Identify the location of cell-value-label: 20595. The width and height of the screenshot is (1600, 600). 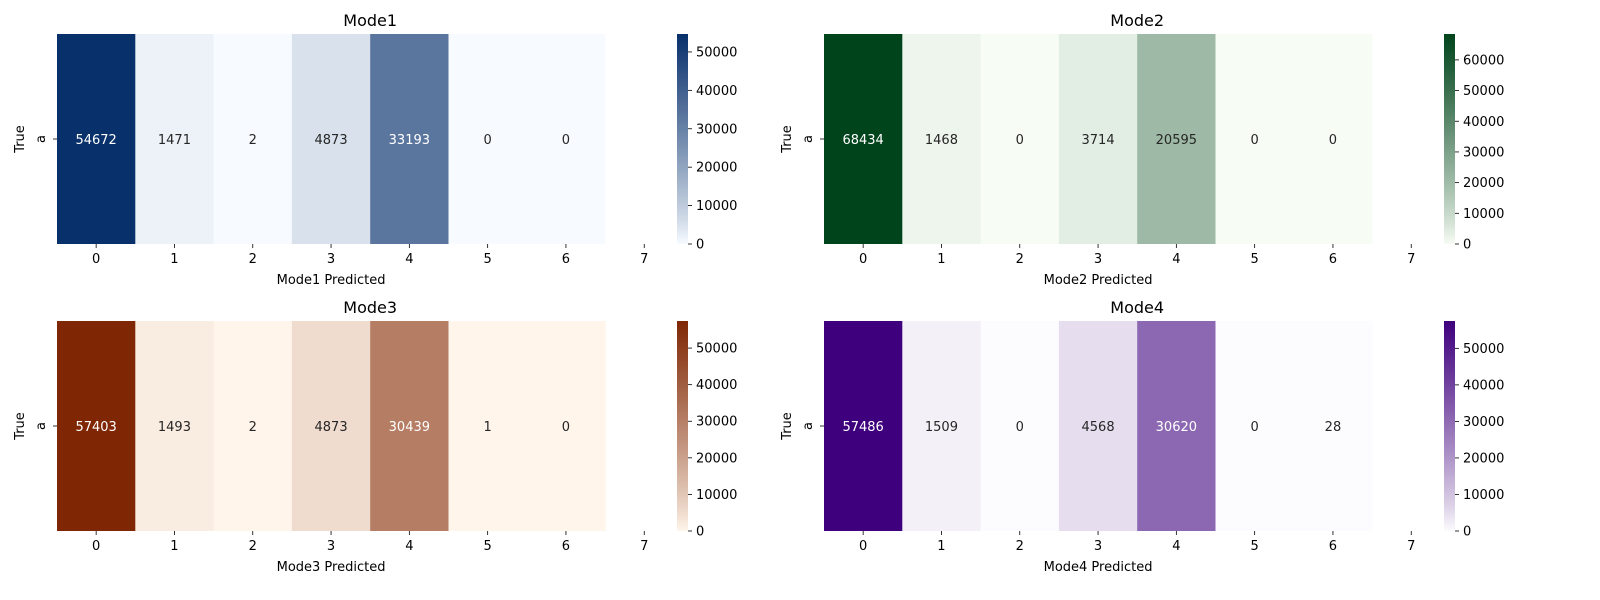
(1176, 140).